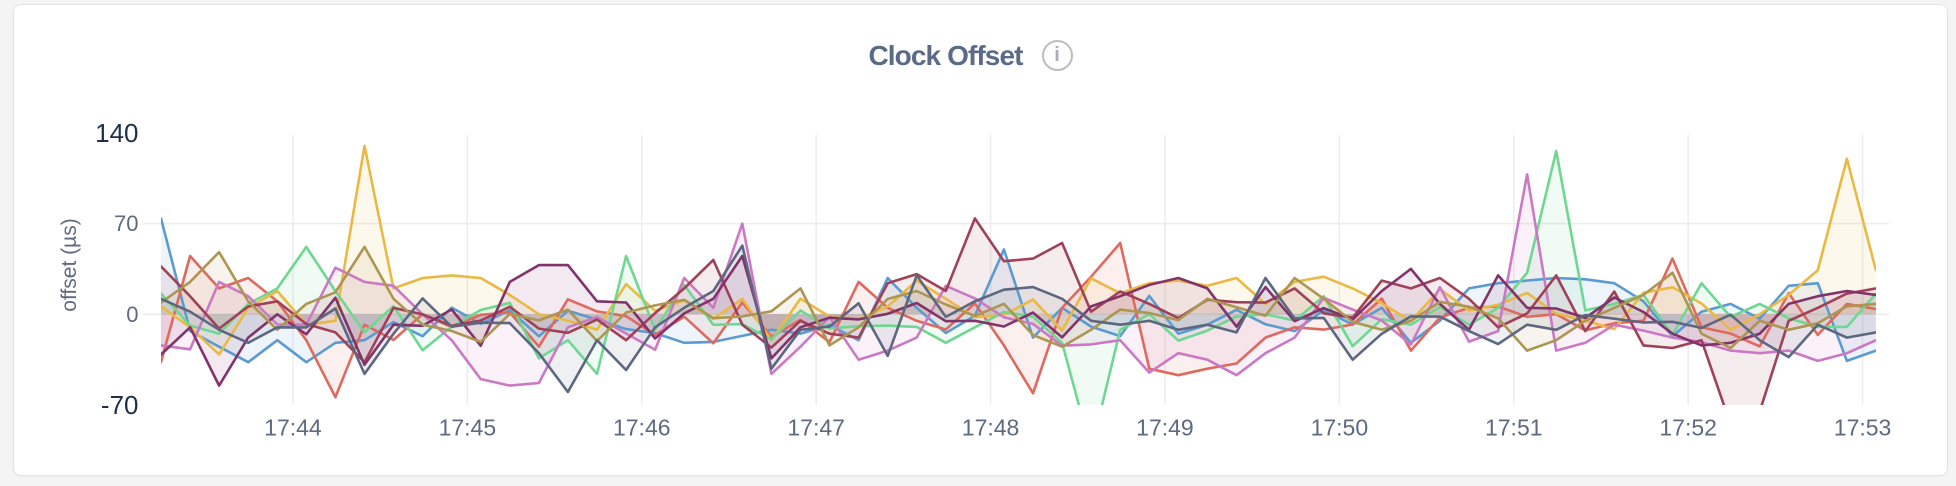  I want to click on x-tick-label: 17:44, so click(293, 428).